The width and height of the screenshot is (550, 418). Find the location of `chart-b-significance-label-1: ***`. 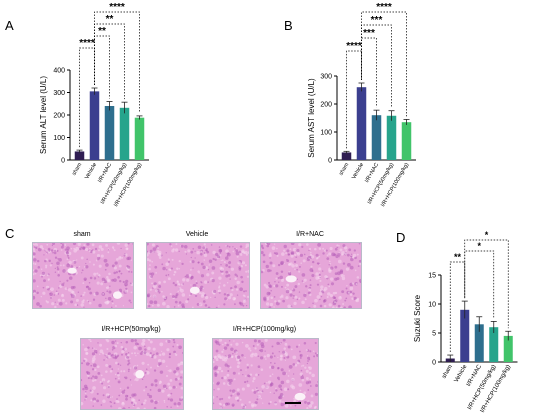

chart-b-significance-label-1: *** is located at coordinates (369, 33).